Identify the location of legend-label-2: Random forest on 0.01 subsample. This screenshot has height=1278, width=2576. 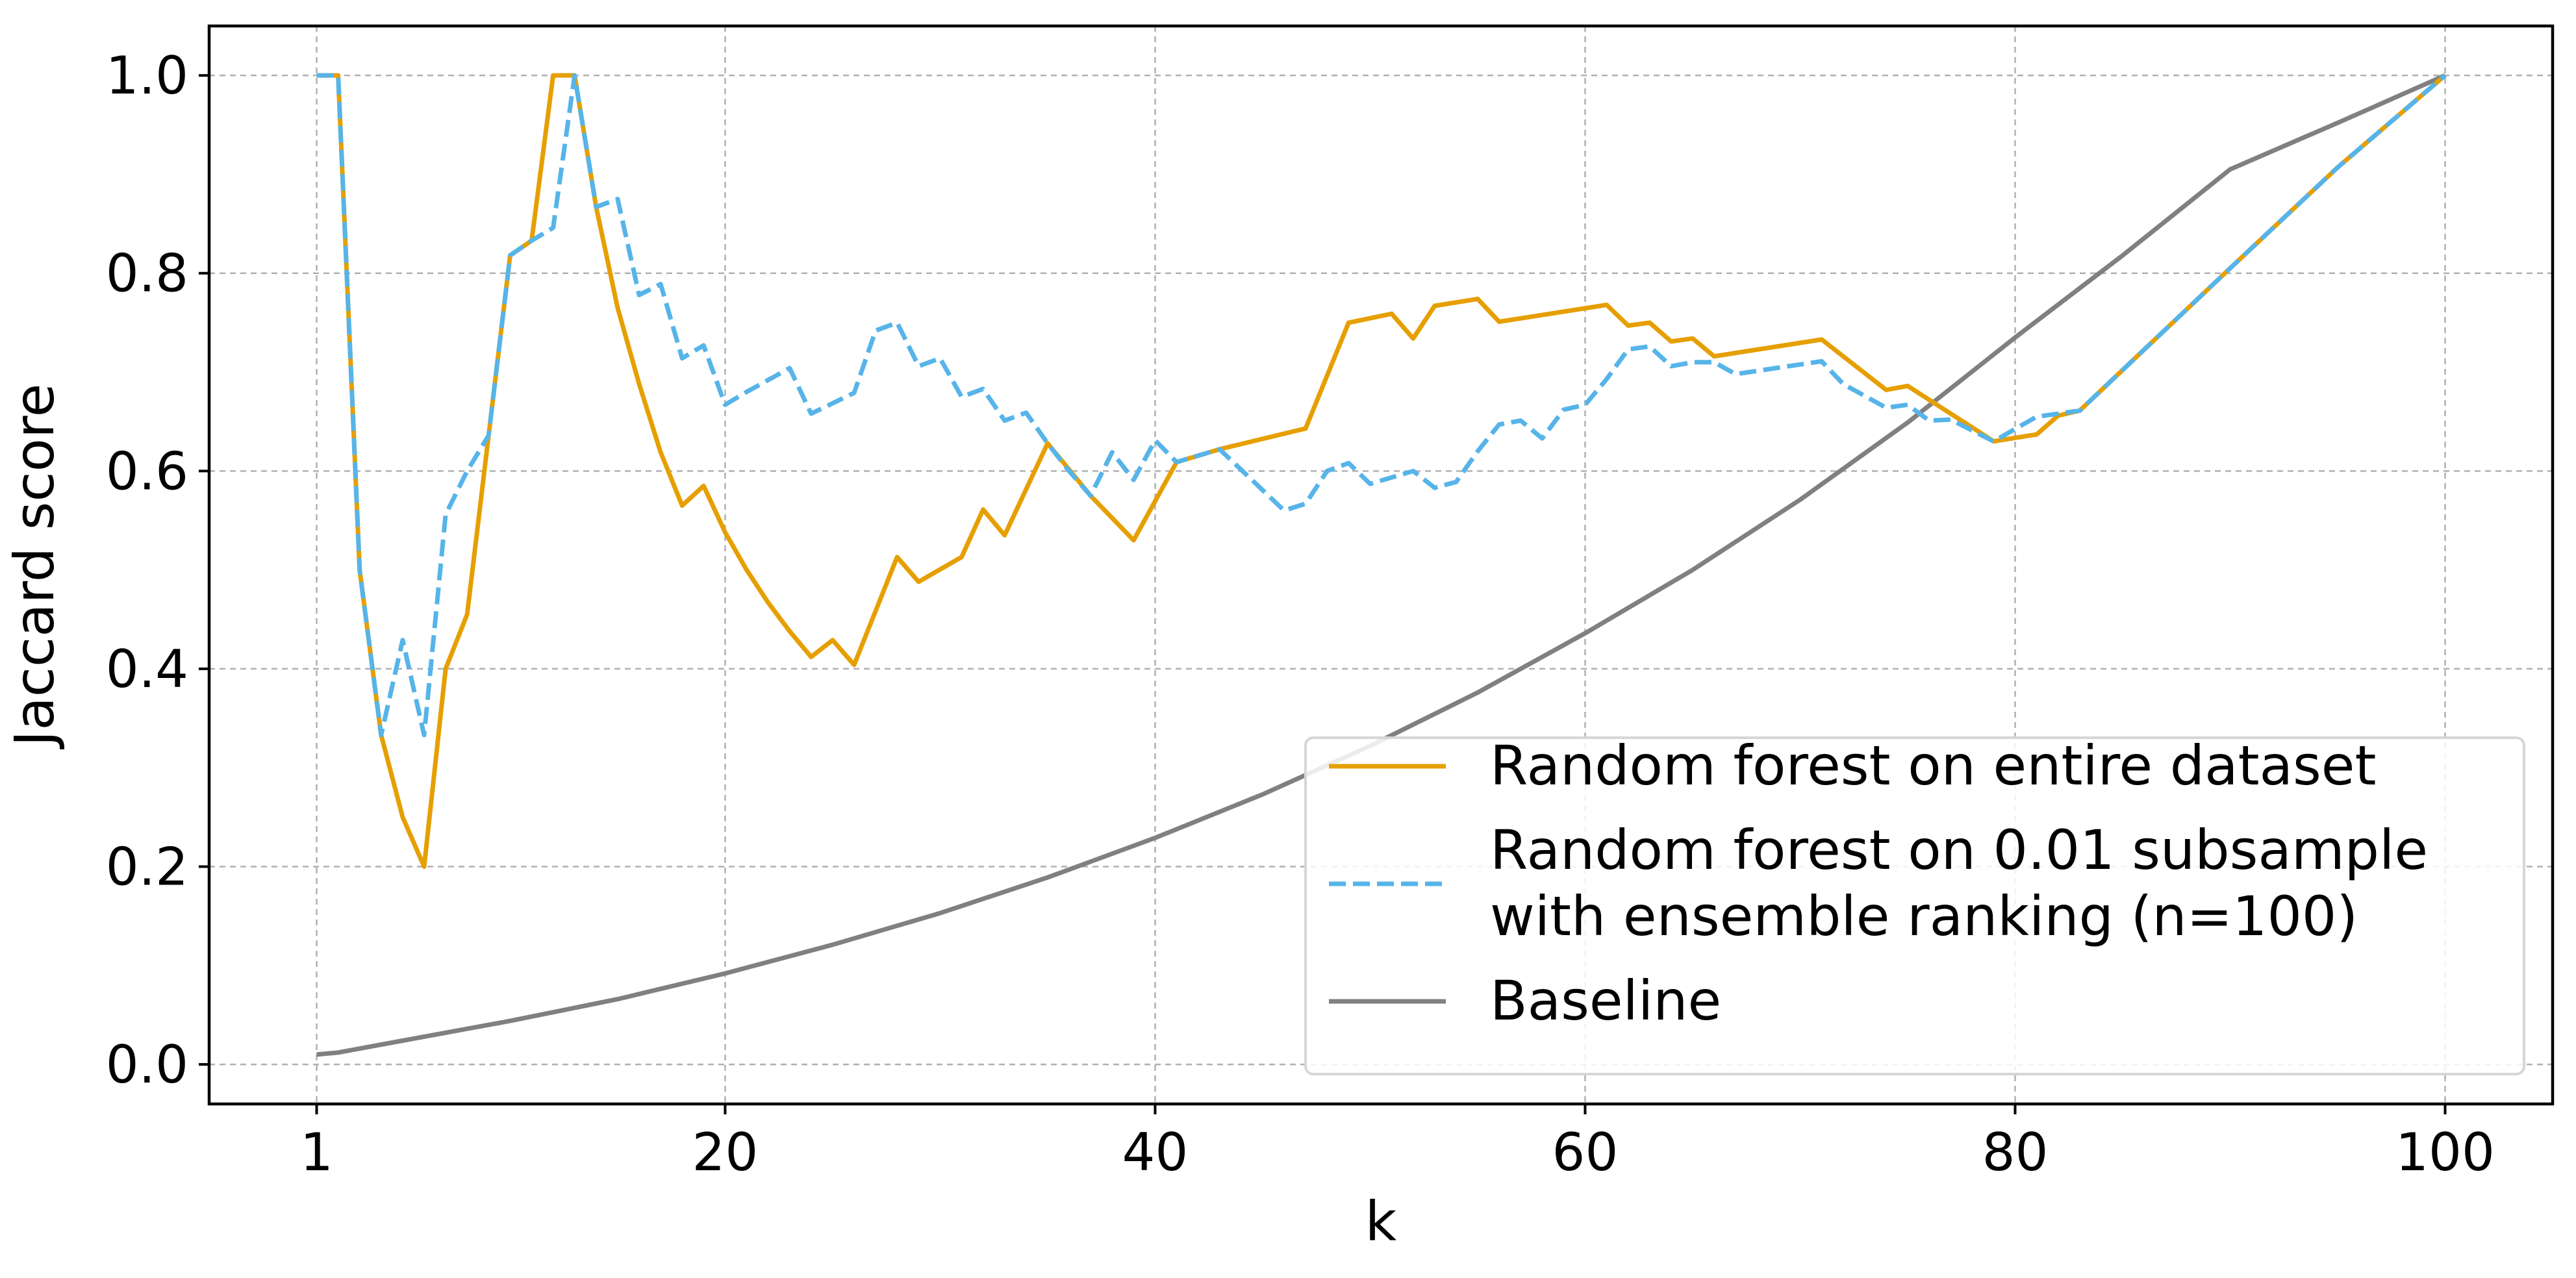
(1959, 850).